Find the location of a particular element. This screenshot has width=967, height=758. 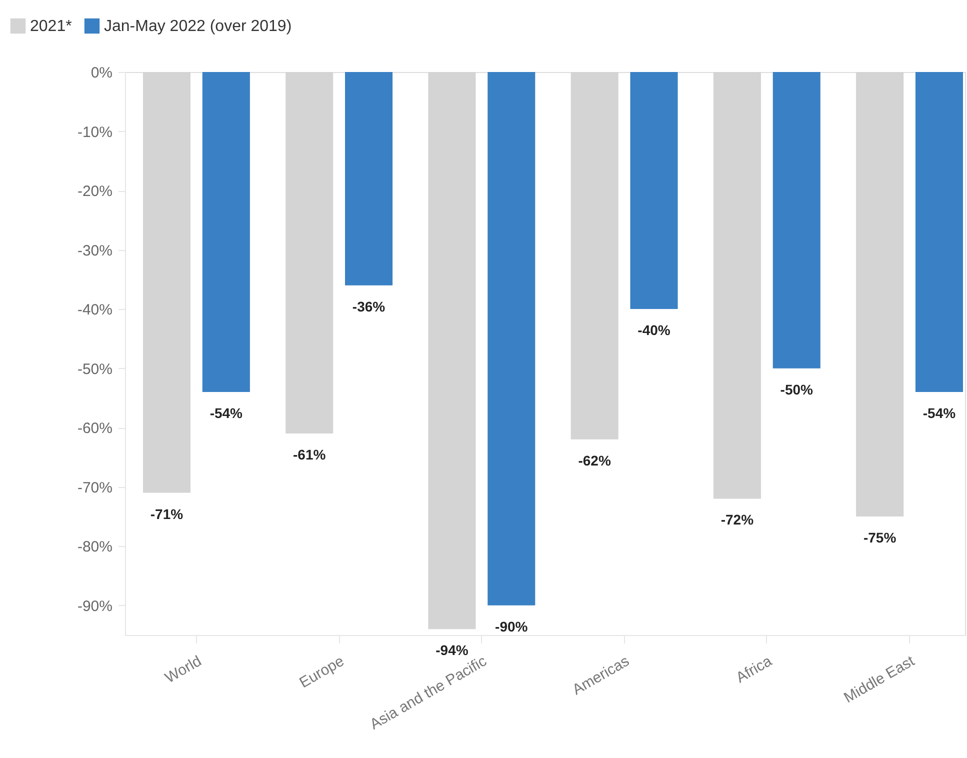

data-label: -61% is located at coordinates (309, 454).